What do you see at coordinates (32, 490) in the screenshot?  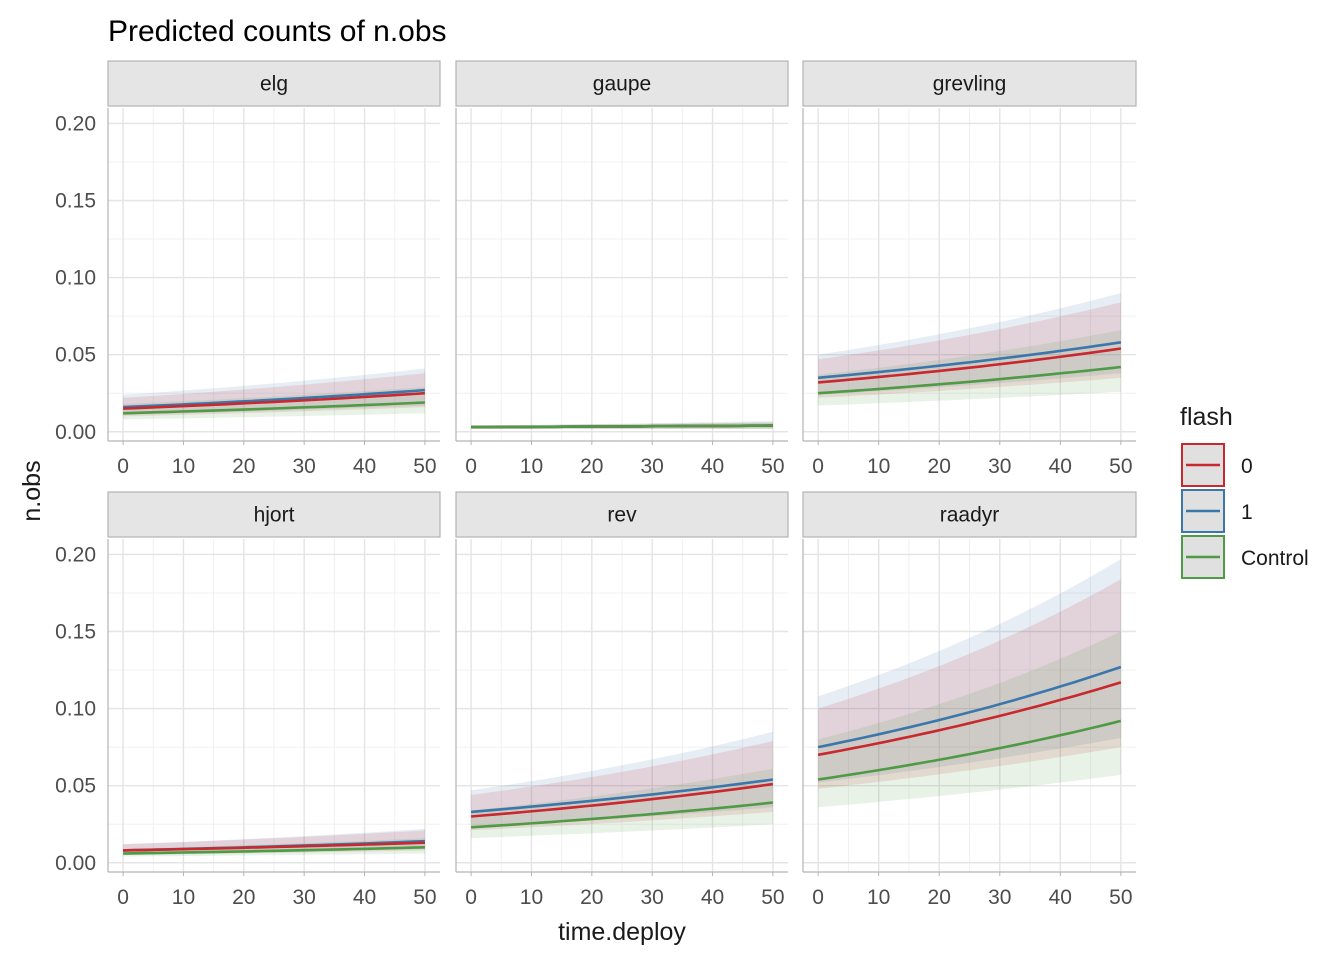 I see `y-axis-title: n.obs` at bounding box center [32, 490].